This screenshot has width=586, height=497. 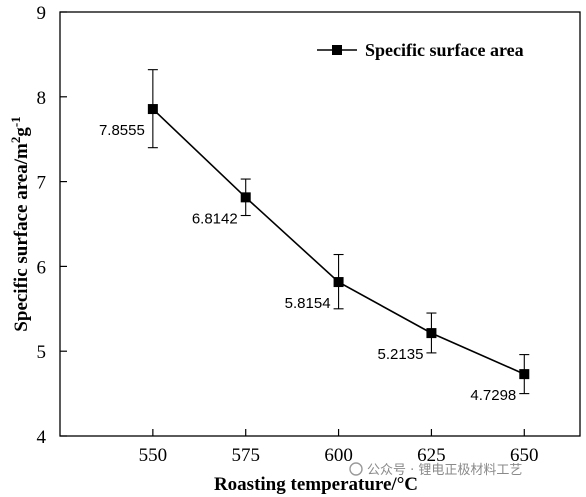 I want to click on data-label-625: 5.2135, so click(x=401, y=354).